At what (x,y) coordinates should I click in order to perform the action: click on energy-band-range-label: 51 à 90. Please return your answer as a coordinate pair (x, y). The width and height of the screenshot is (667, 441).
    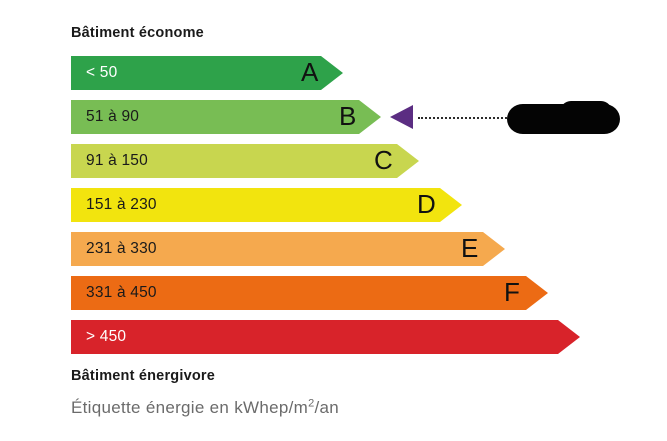
    Looking at the image, I should click on (113, 116).